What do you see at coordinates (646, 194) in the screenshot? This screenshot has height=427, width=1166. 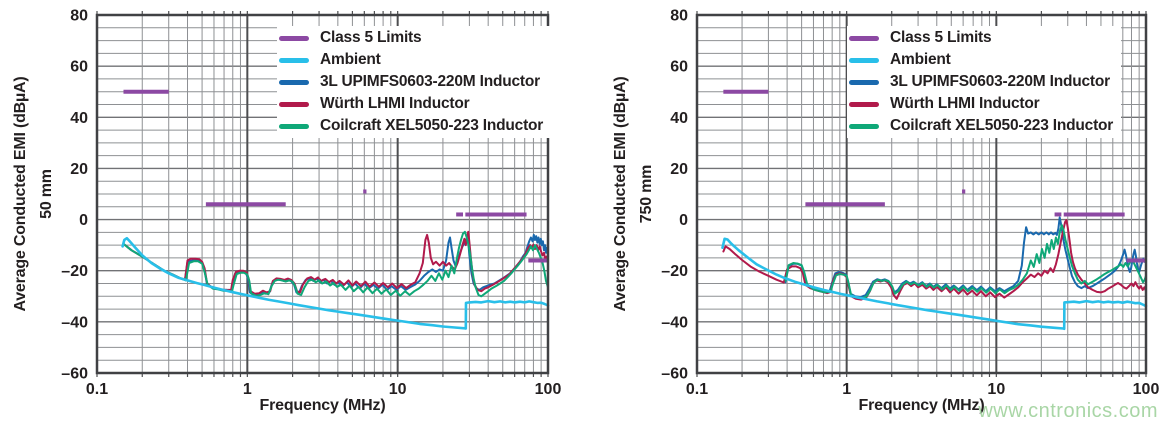 I see `y-axis-distance-label: 750 mm` at bounding box center [646, 194].